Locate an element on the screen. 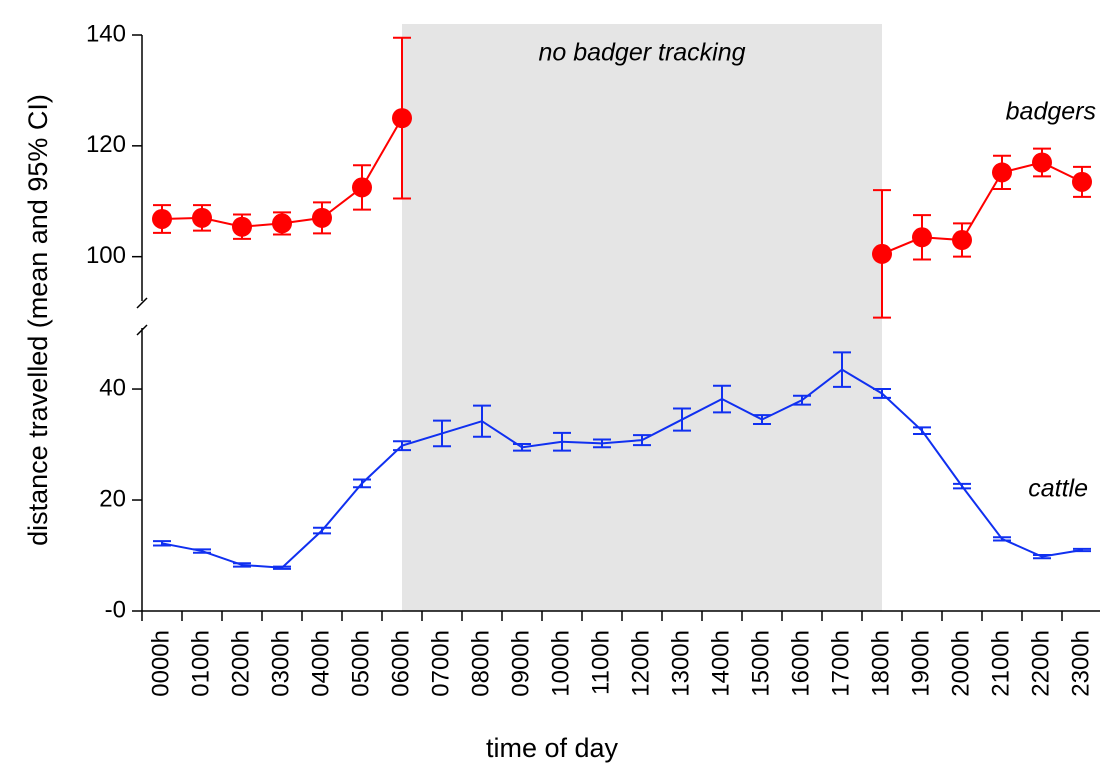 This screenshot has height=772, width=1101. x-tick-label: 1200h is located at coordinates (640, 663).